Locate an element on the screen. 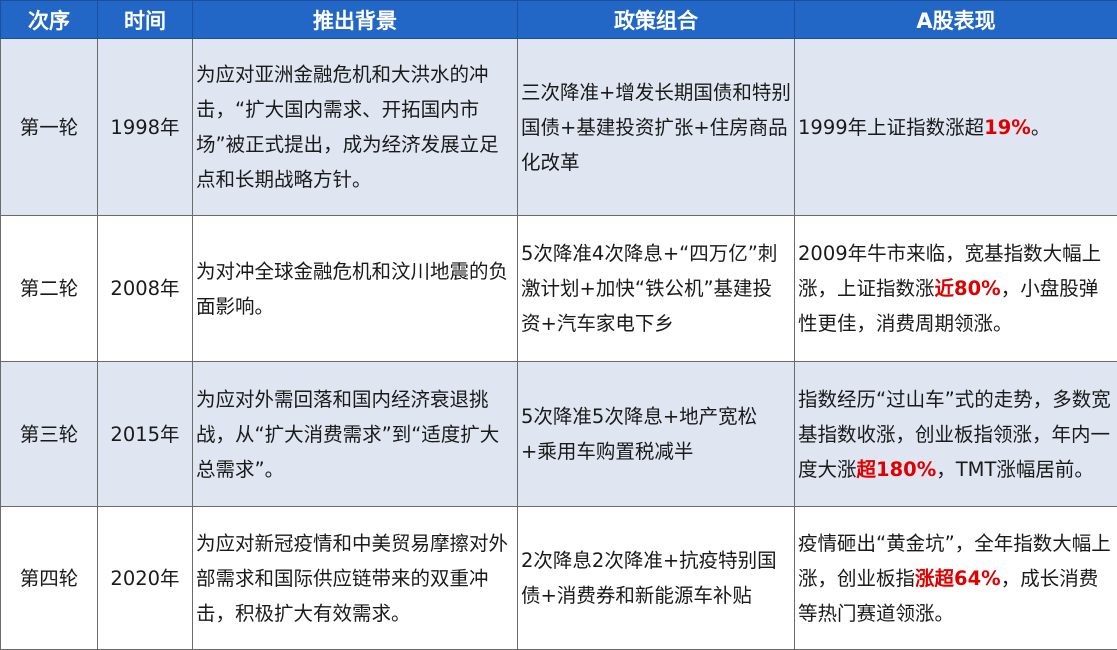 This screenshot has height=650, width=1117. performance-text: 1999年上证指数涨超 is located at coordinates (891, 127).